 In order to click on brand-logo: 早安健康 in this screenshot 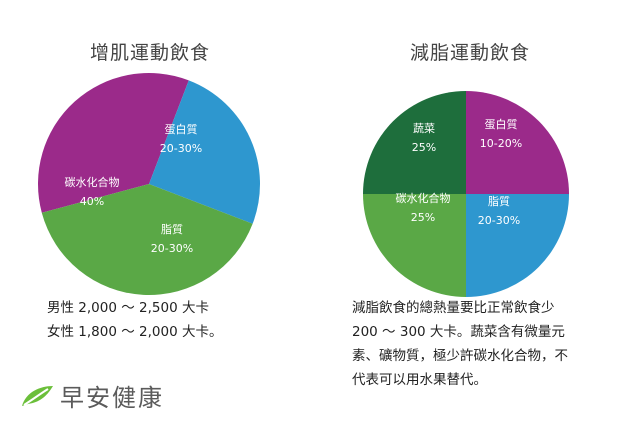, I will do `click(92, 395)`.